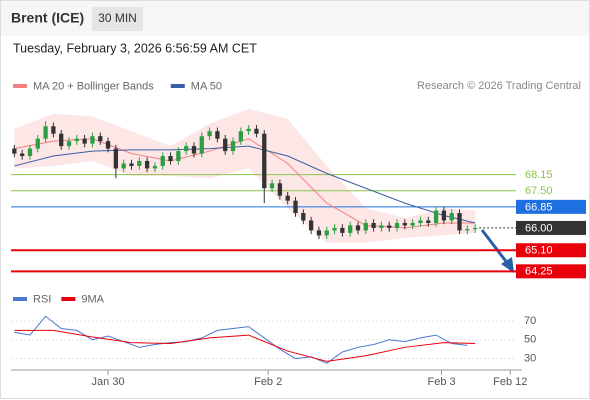  What do you see at coordinates (530, 340) in the screenshot?
I see `y-tick-label: 50` at bounding box center [530, 340].